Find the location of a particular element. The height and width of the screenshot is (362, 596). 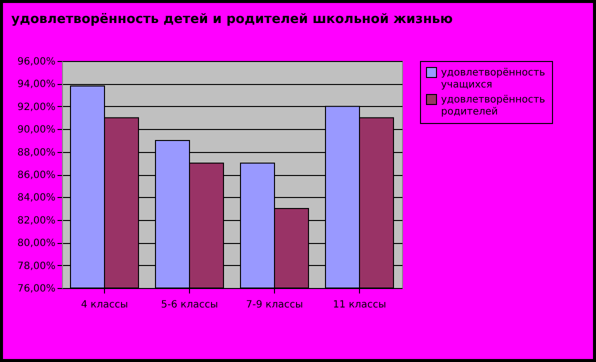

x-tick-label: 5-6 классы is located at coordinates (189, 305).